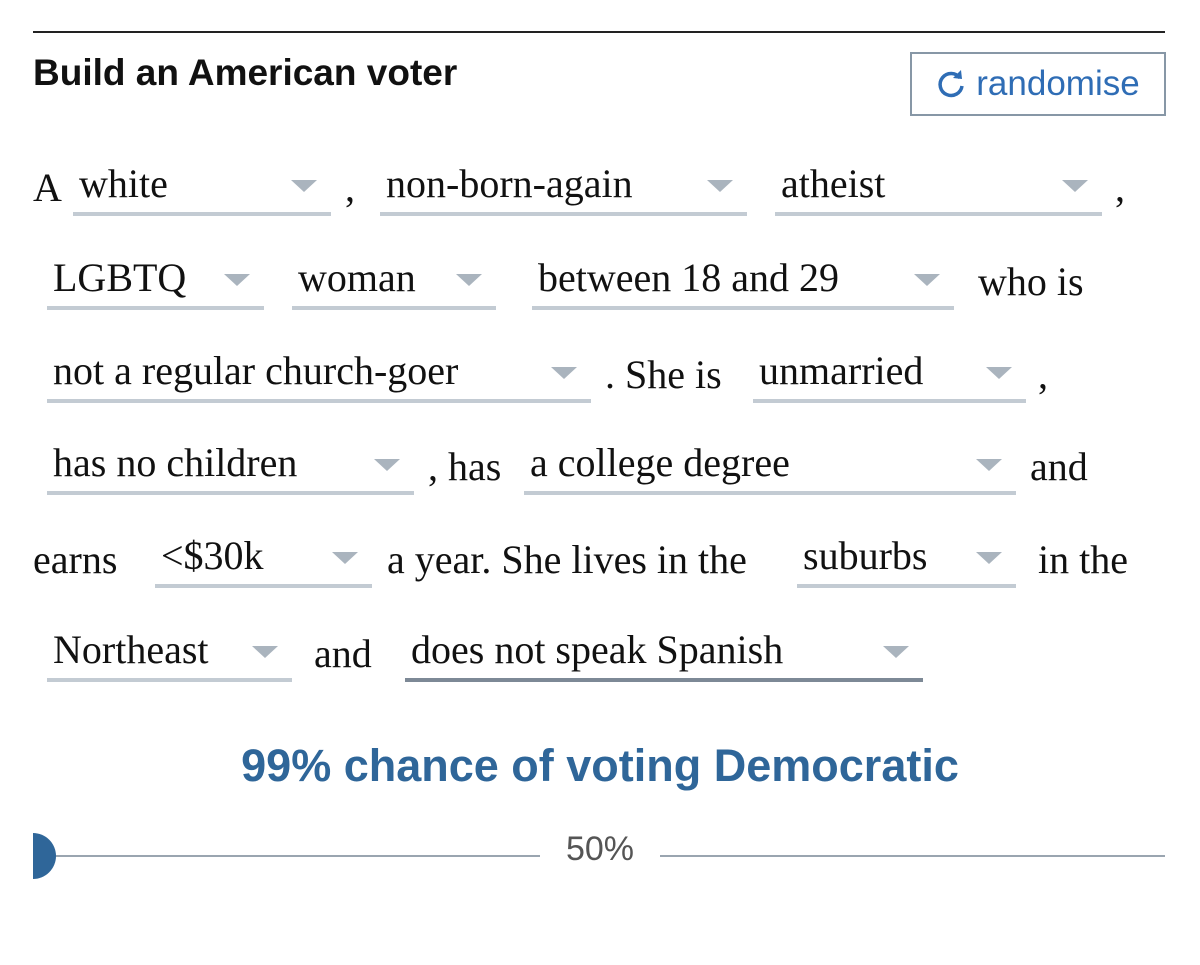  Describe the element at coordinates (42, 856) in the screenshot. I see `slider-handle` at that location.